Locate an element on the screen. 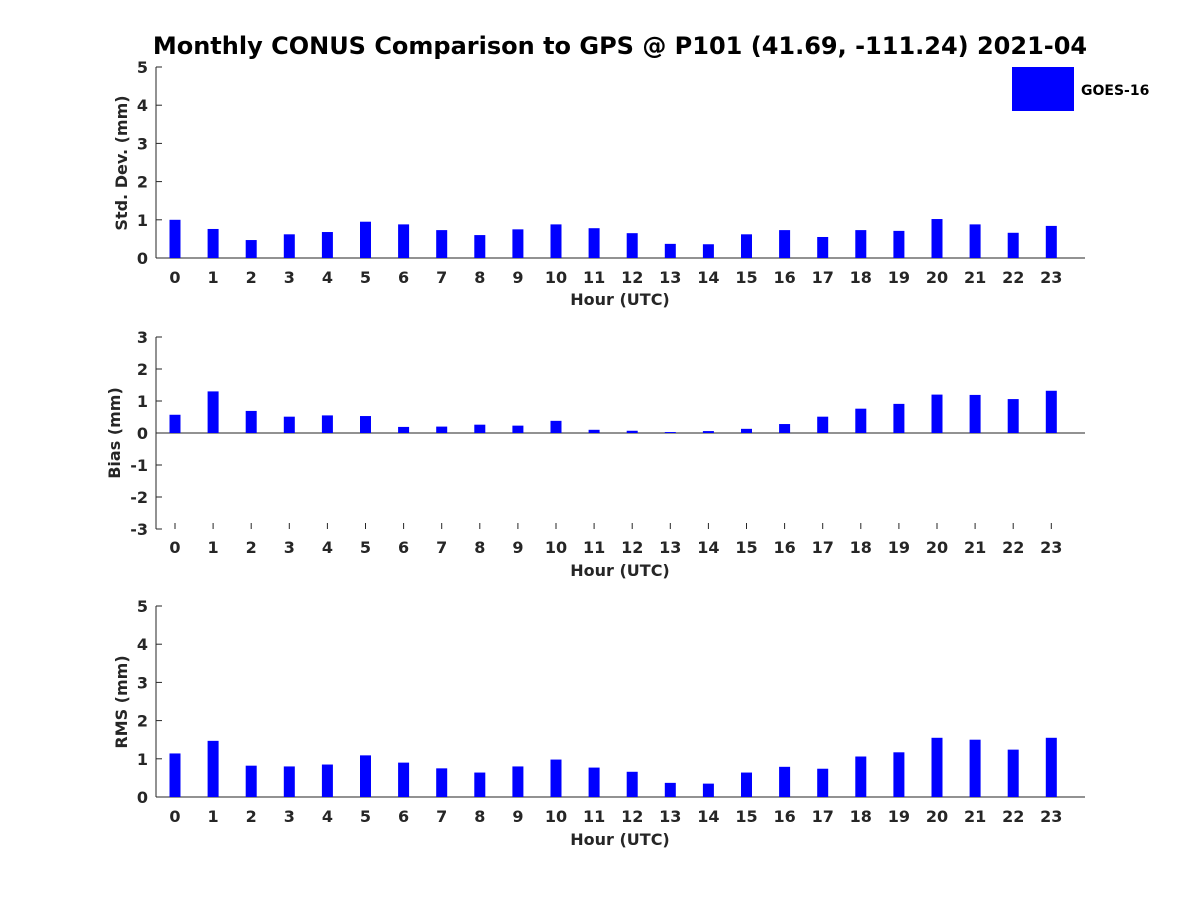 Image resolution: width=1200 pixels, height=900 pixels. y-tick-label: 2 is located at coordinates (142, 369).